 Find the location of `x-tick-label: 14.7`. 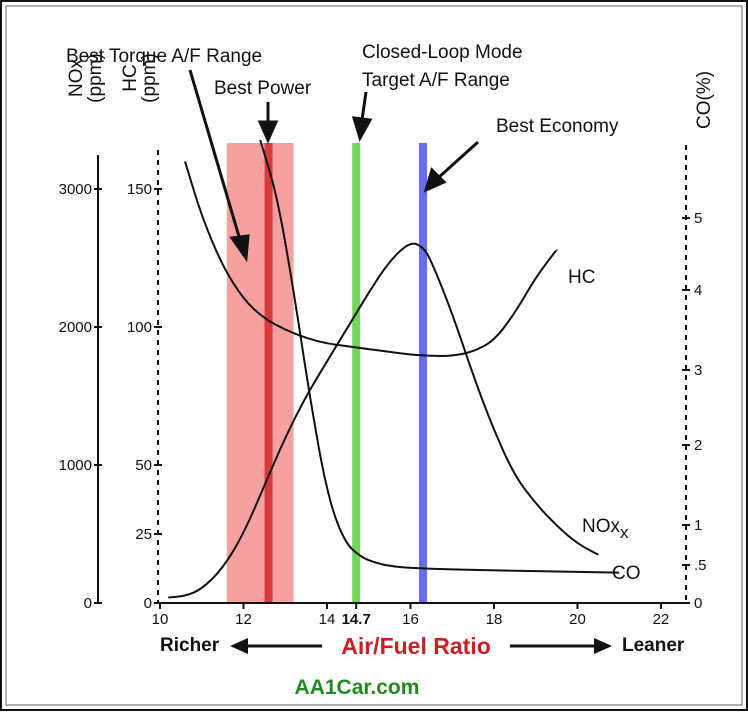

x-tick-label: 14.7 is located at coordinates (356, 619).